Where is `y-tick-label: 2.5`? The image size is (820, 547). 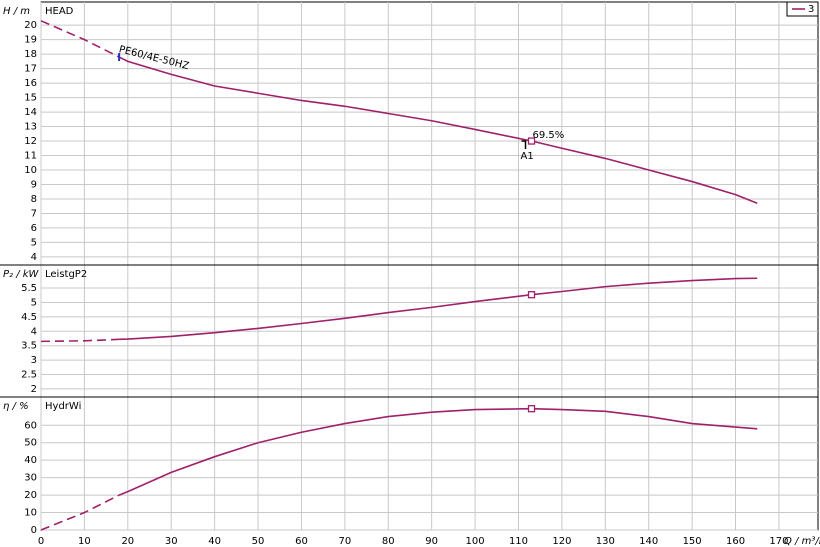
y-tick-label: 2.5 is located at coordinates (29, 375).